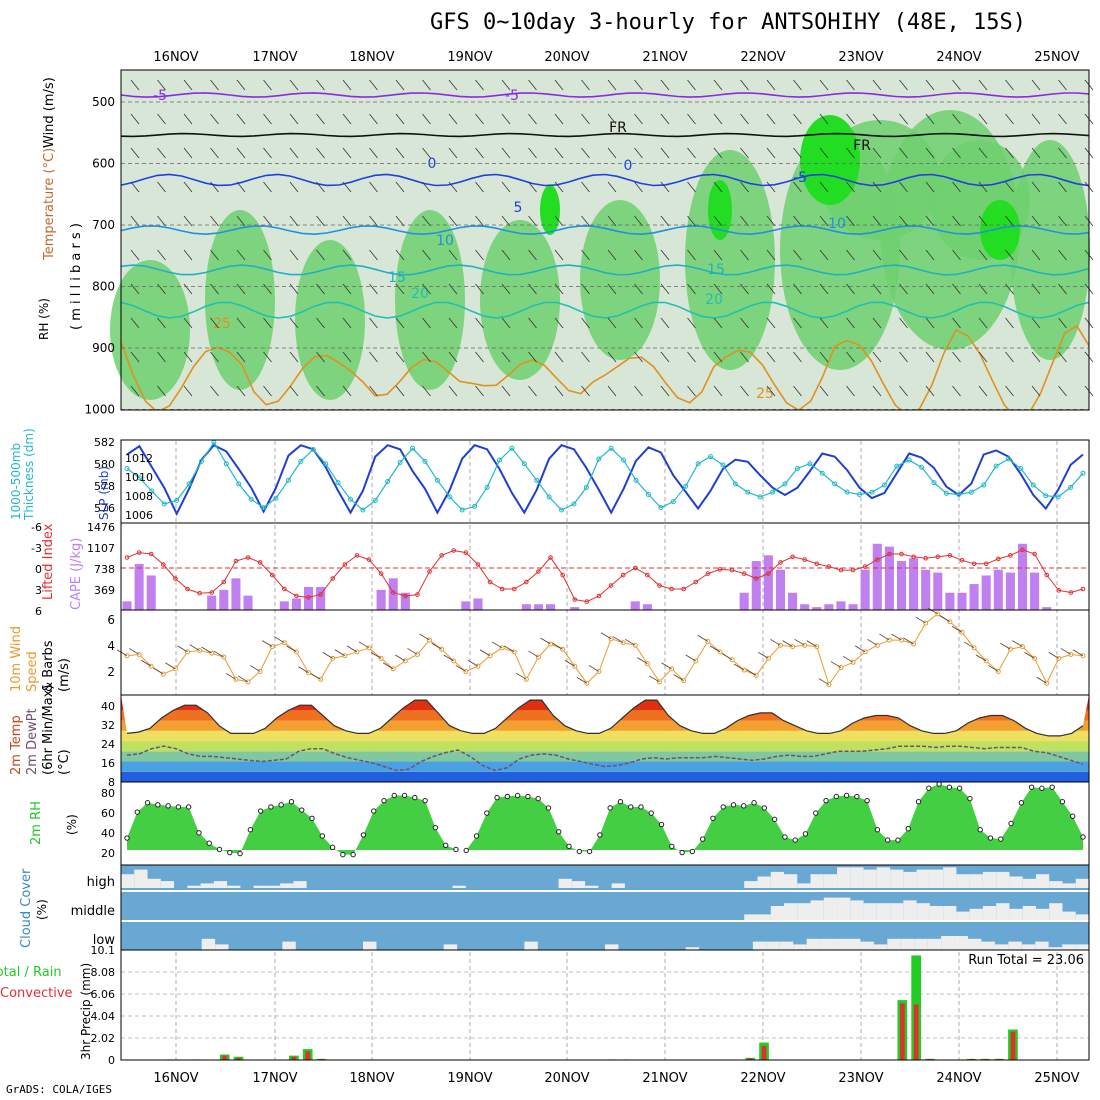 This screenshot has width=1100, height=1100. Describe the element at coordinates (59, 1089) in the screenshot. I see `footer-credit: GrADS: COLA/IGES` at that location.